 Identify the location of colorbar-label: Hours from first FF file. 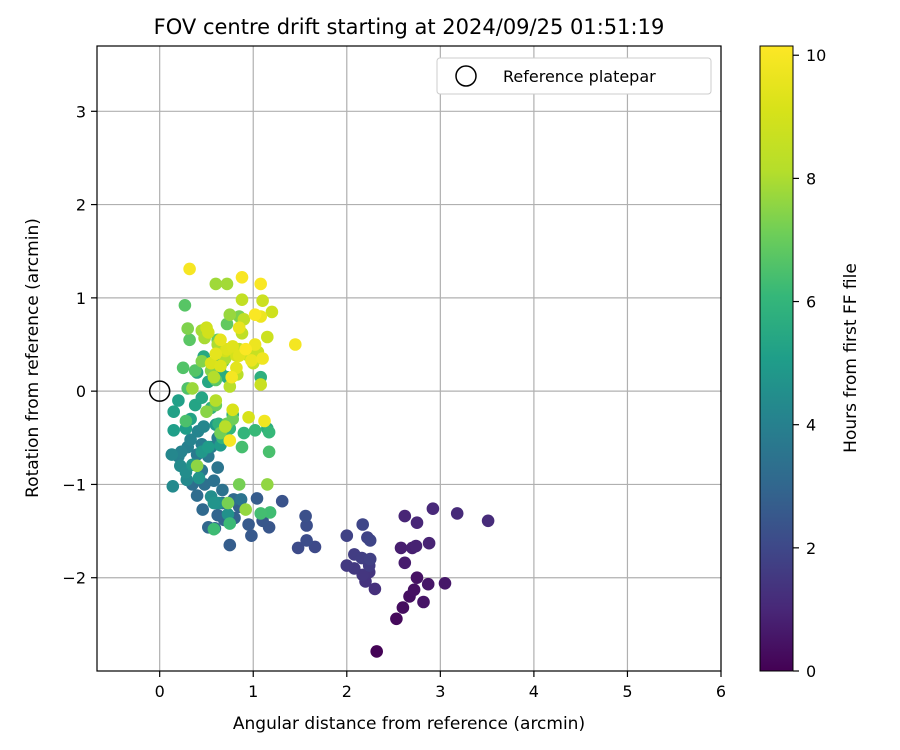
(851, 358).